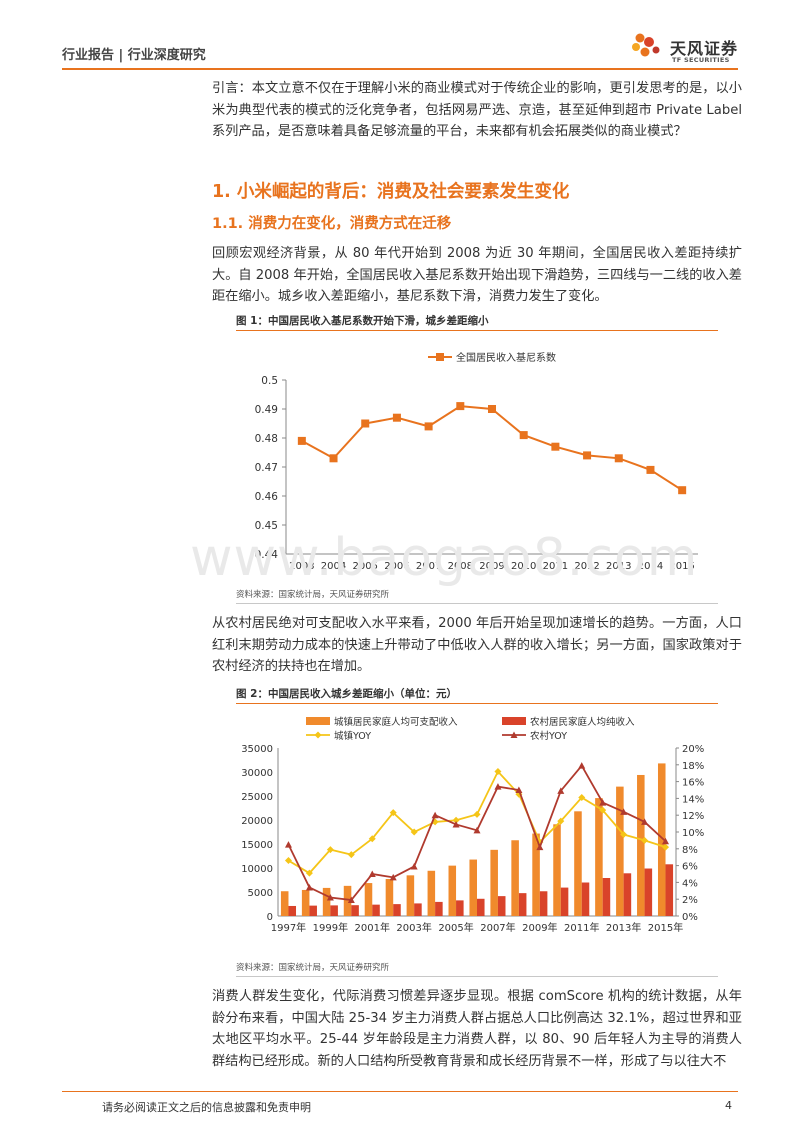  I want to click on x-tick-label: 2013, so click(618, 566).